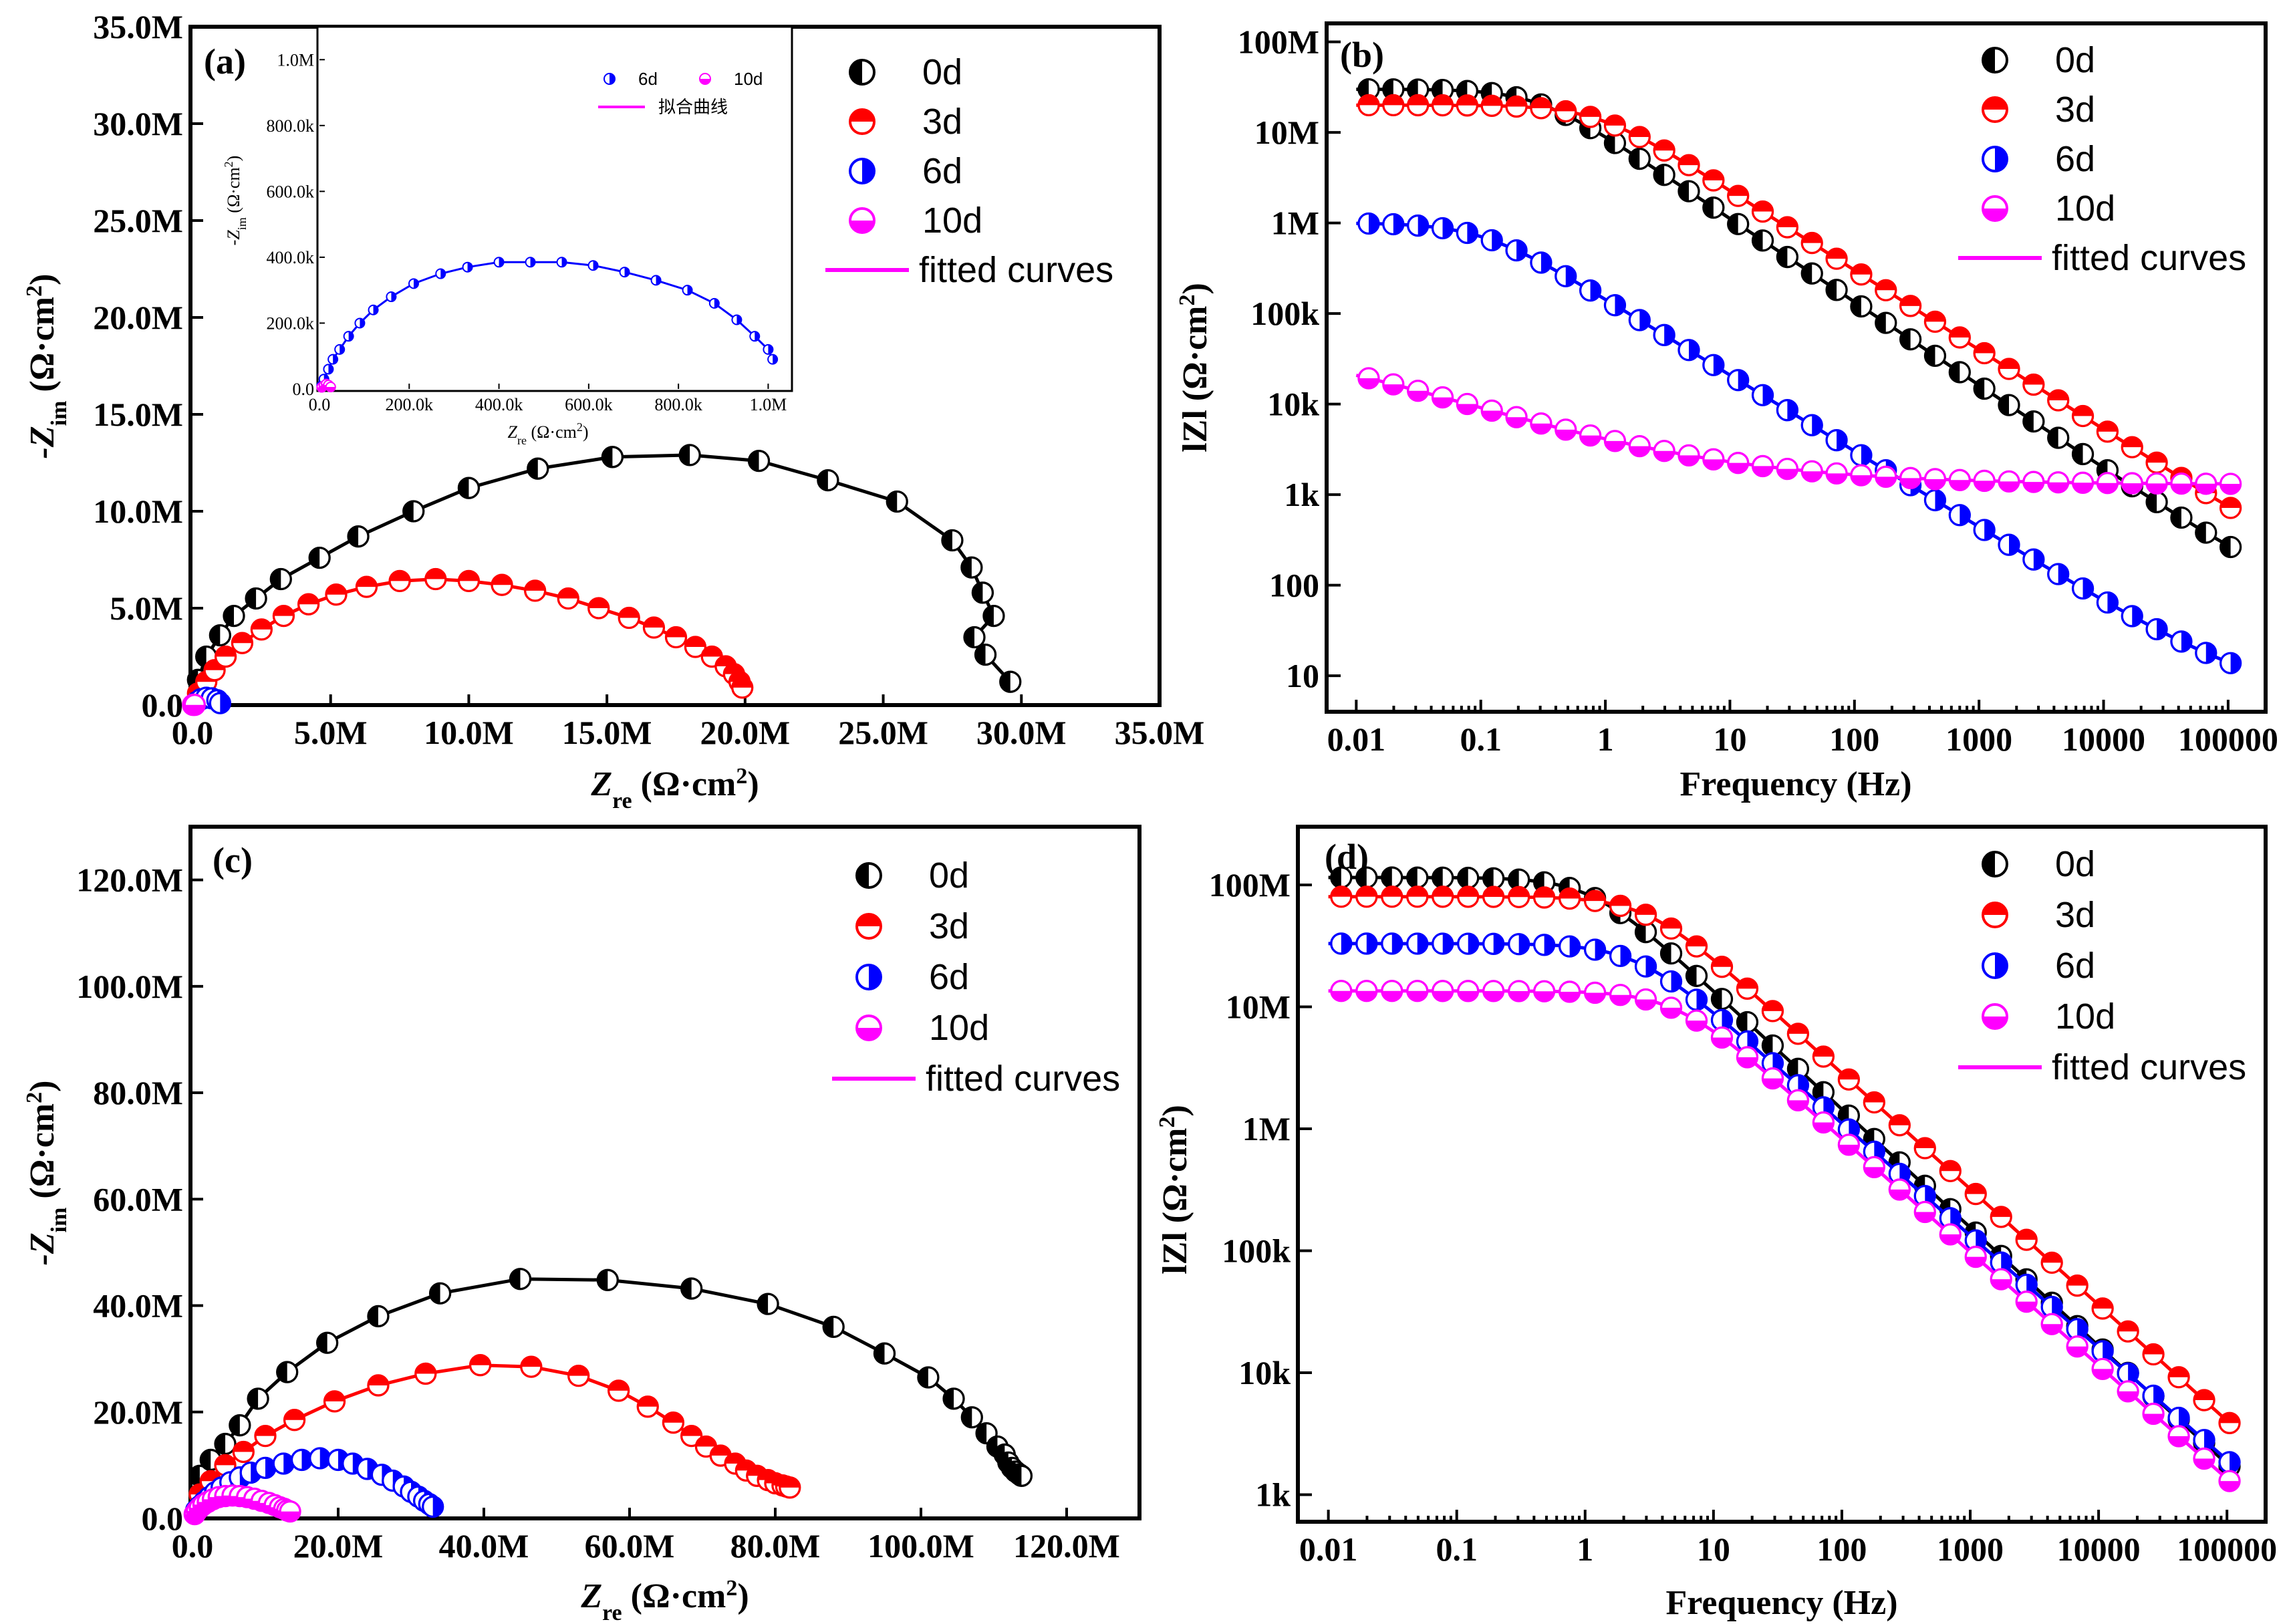 This screenshot has height=1624, width=2287. Describe the element at coordinates (1995, 909) in the screenshot. I see `legend-marker-3d-fill` at that location.